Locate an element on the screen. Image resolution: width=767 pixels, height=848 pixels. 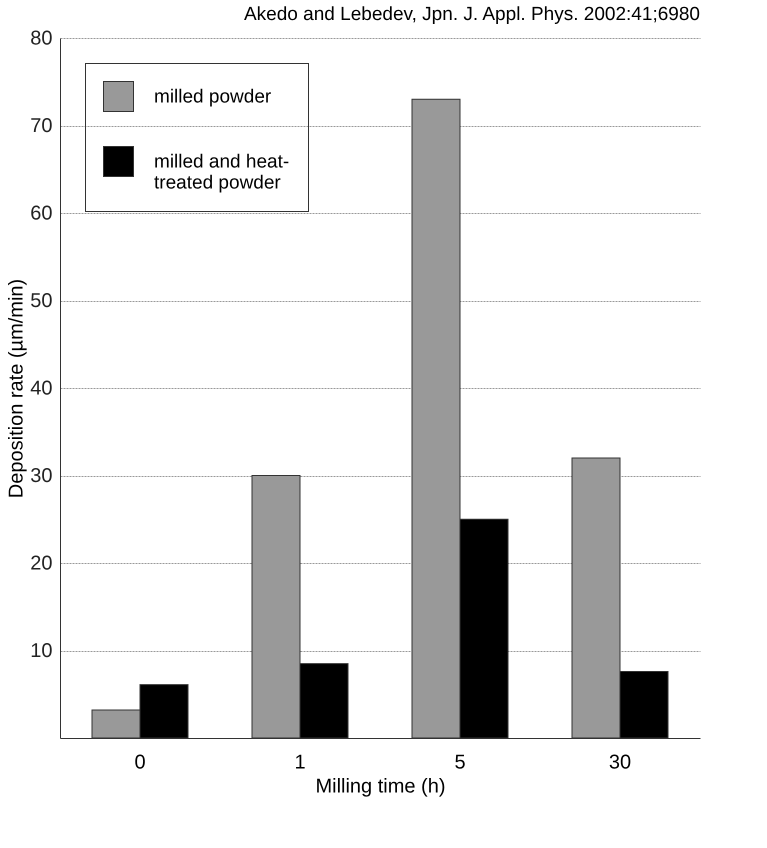
x-axis-title: Milling time (h) is located at coordinates (380, 787).